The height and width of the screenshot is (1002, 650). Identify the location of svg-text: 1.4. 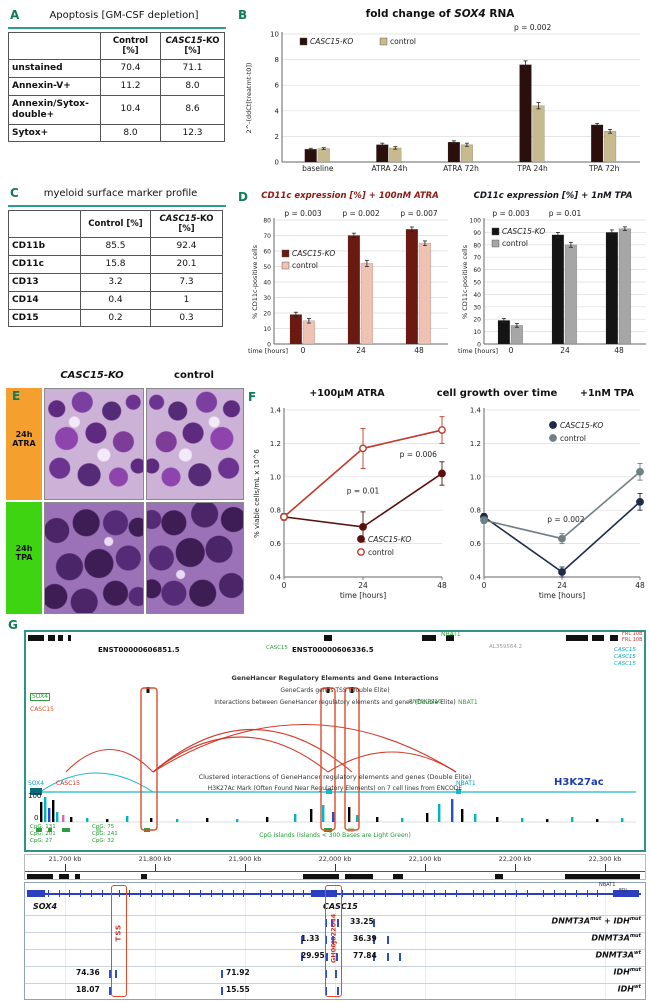
(476, 411).